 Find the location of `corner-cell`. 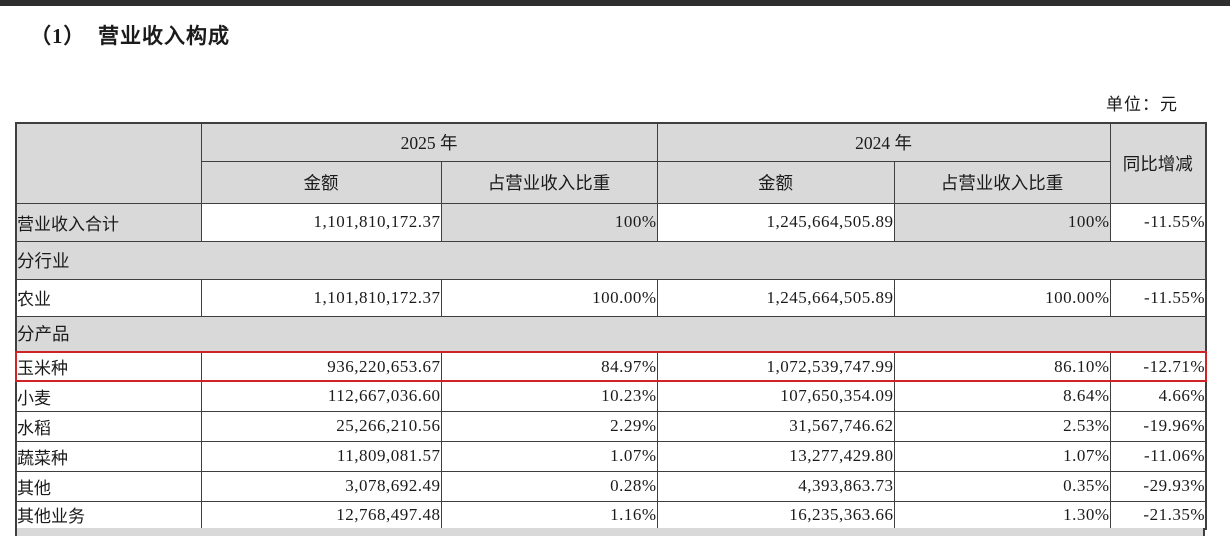

corner-cell is located at coordinates (108, 163).